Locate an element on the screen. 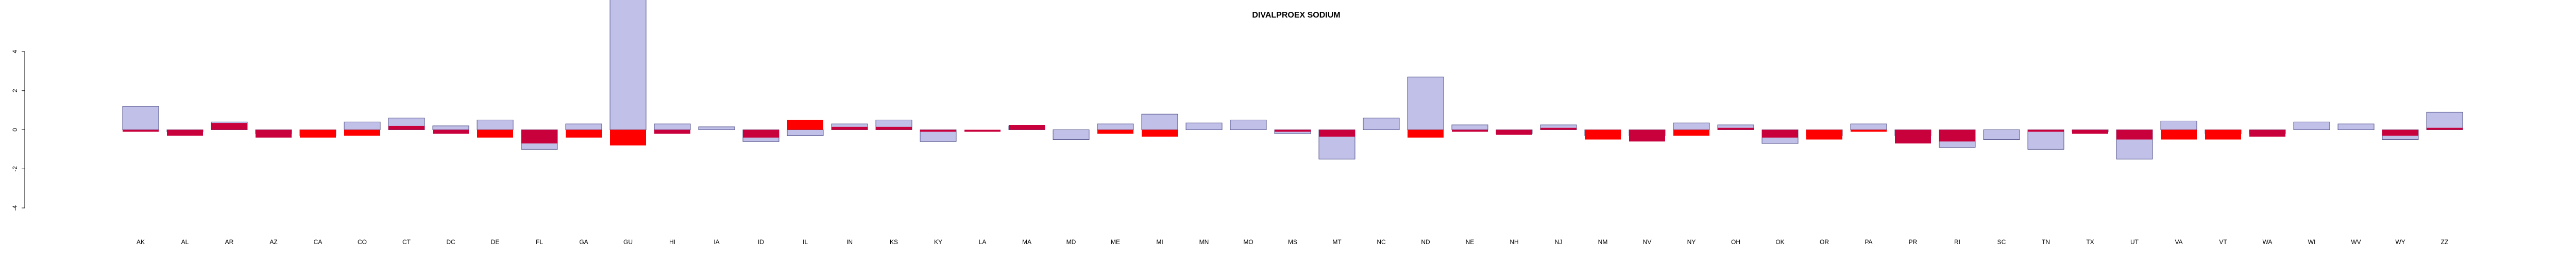  x-tick-label: AZ is located at coordinates (273, 242).